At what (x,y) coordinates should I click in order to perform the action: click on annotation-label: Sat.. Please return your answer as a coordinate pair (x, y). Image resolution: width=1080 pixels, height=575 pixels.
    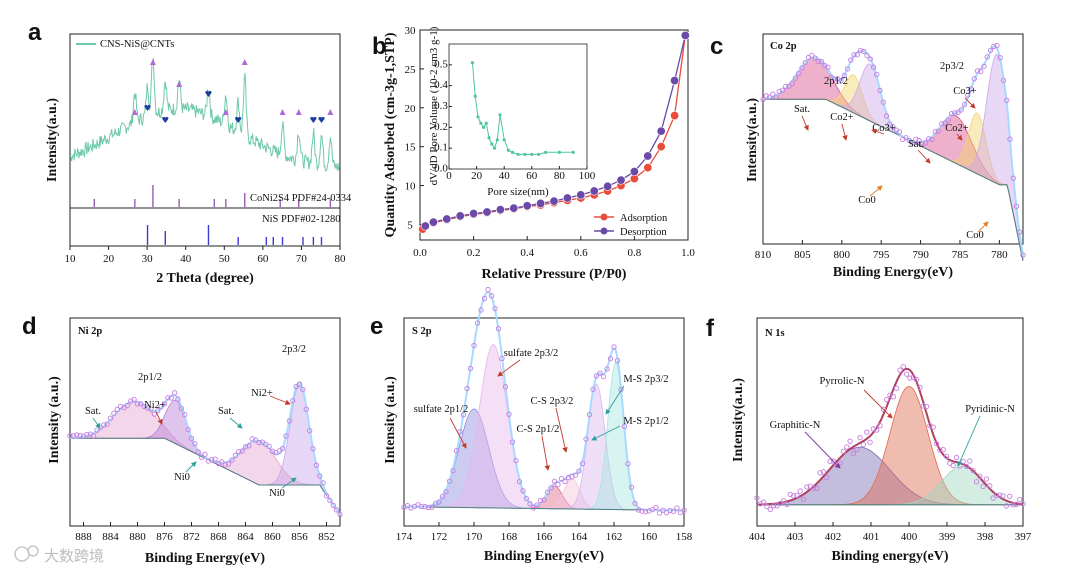
    Looking at the image, I should click on (802, 109).